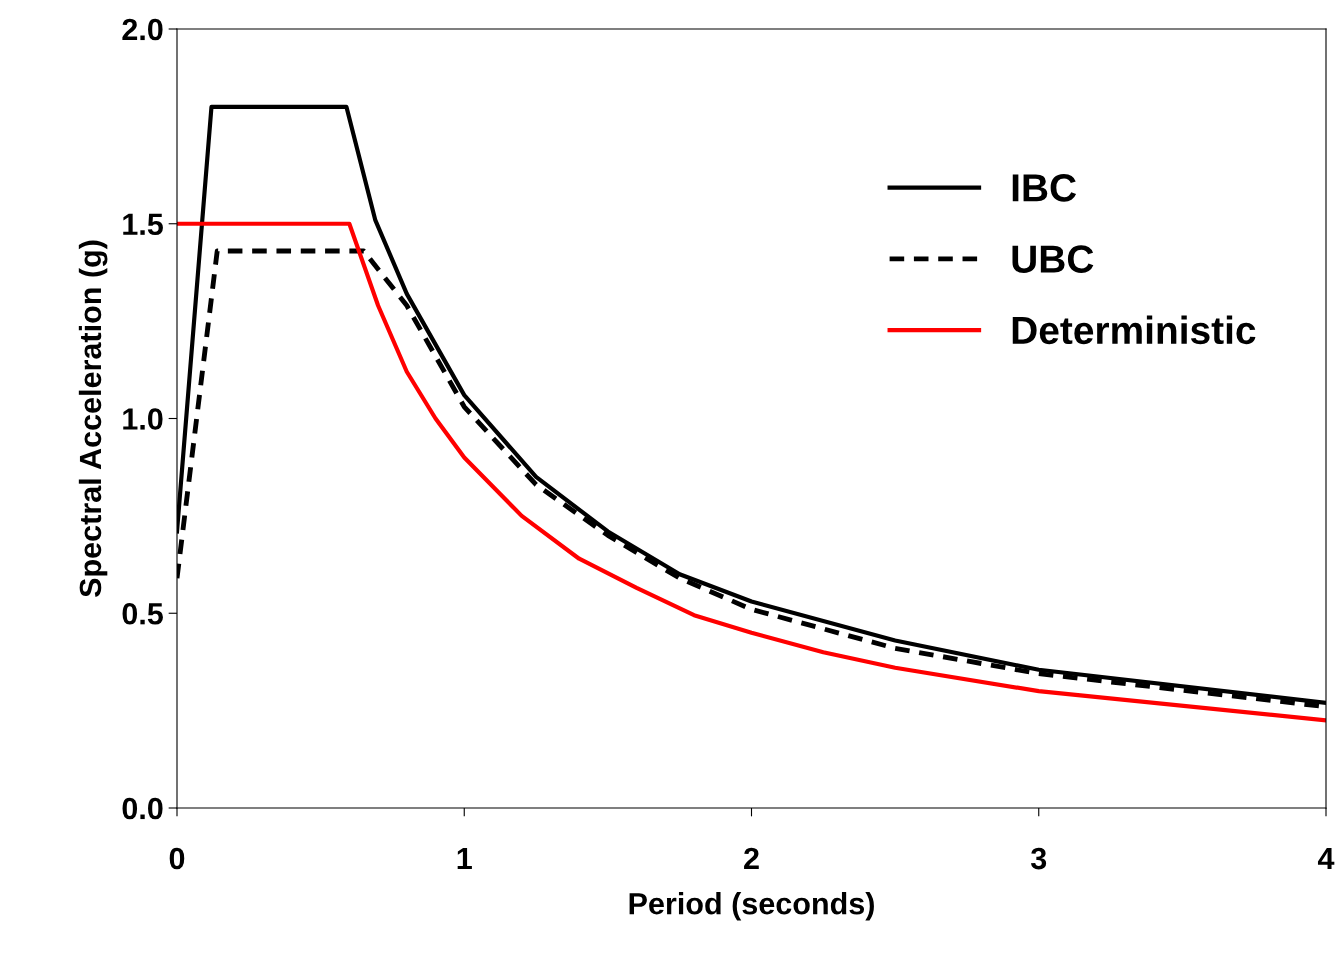  What do you see at coordinates (751, 906) in the screenshot?
I see `x-axis-title: Period (seconds)` at bounding box center [751, 906].